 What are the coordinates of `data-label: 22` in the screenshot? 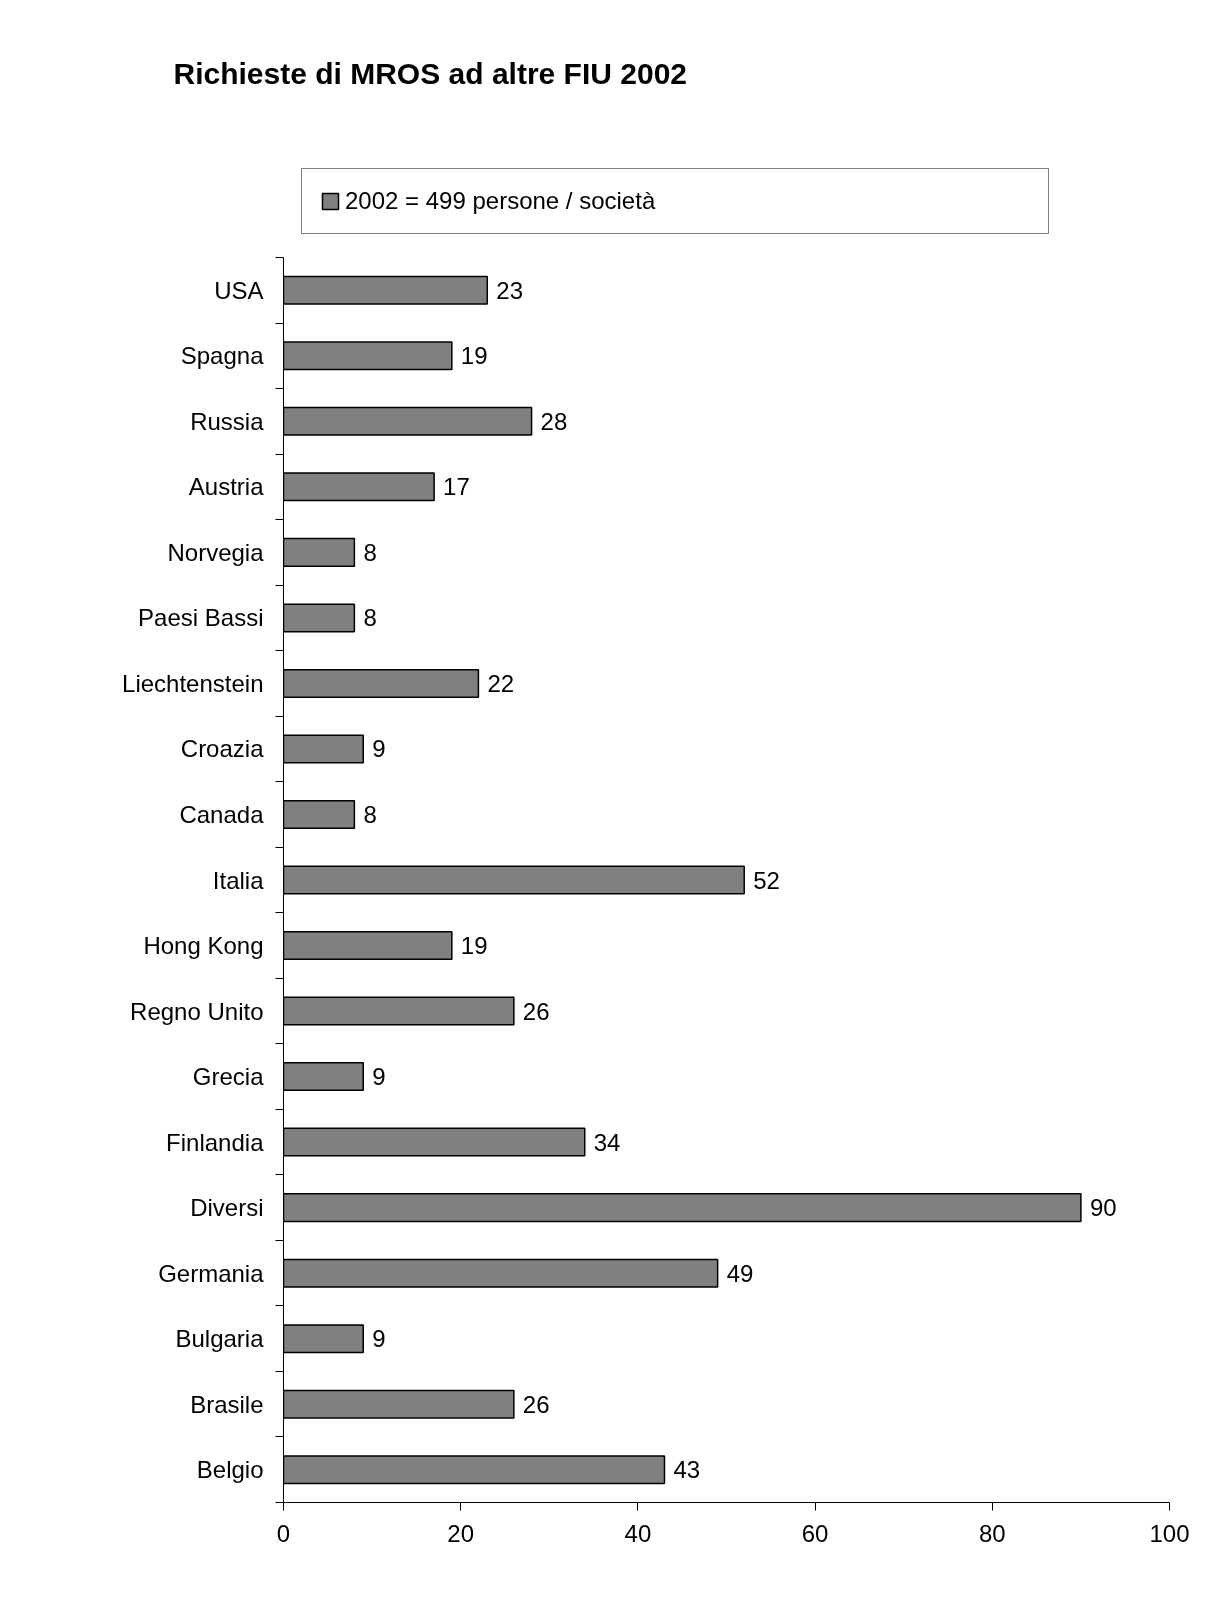 It's located at (501, 683).